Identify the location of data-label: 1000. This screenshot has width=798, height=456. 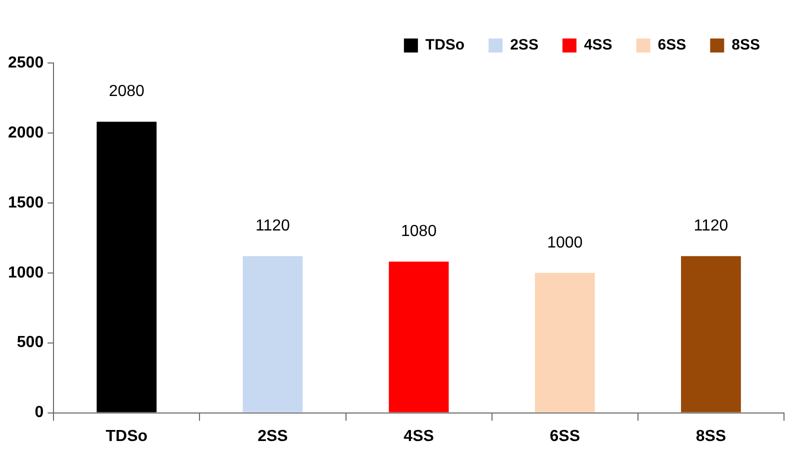
(565, 243).